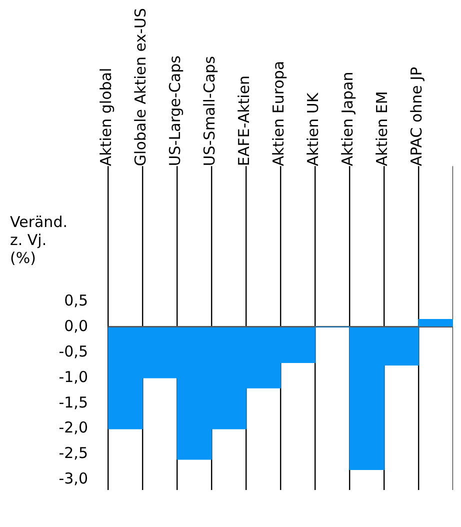 The width and height of the screenshot is (461, 527). What do you see at coordinates (141, 87) in the screenshot?
I see `x-tick-label: Globale Aktien ex-US` at bounding box center [141, 87].